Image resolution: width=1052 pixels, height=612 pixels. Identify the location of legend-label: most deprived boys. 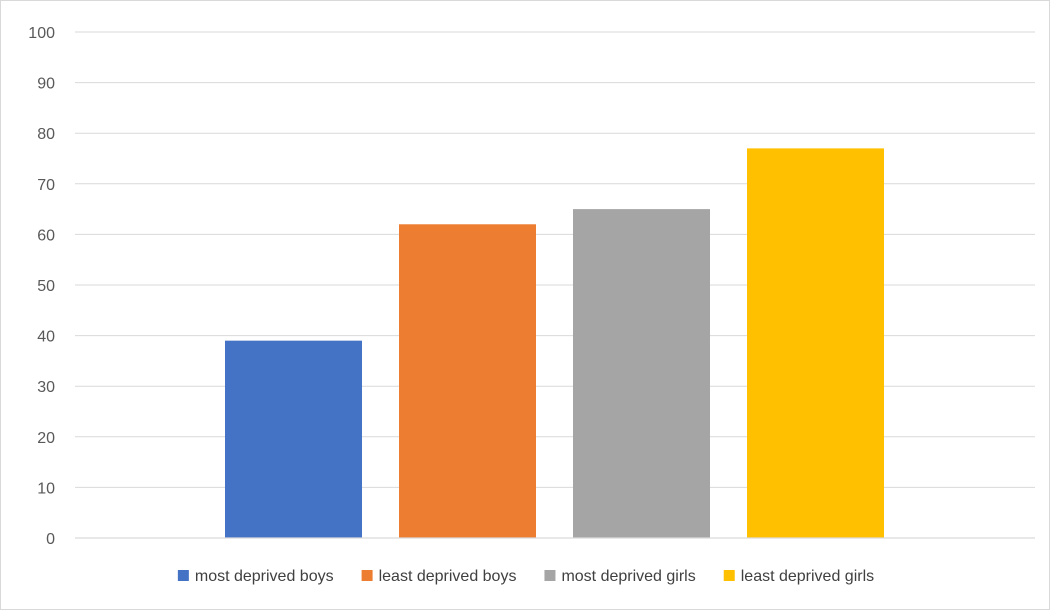
(264, 576).